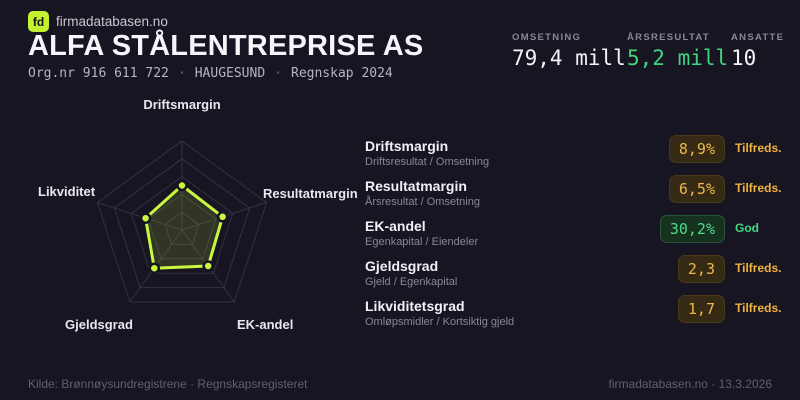  What do you see at coordinates (678, 58) in the screenshot?
I see `stat-value: 5,2 mill` at bounding box center [678, 58].